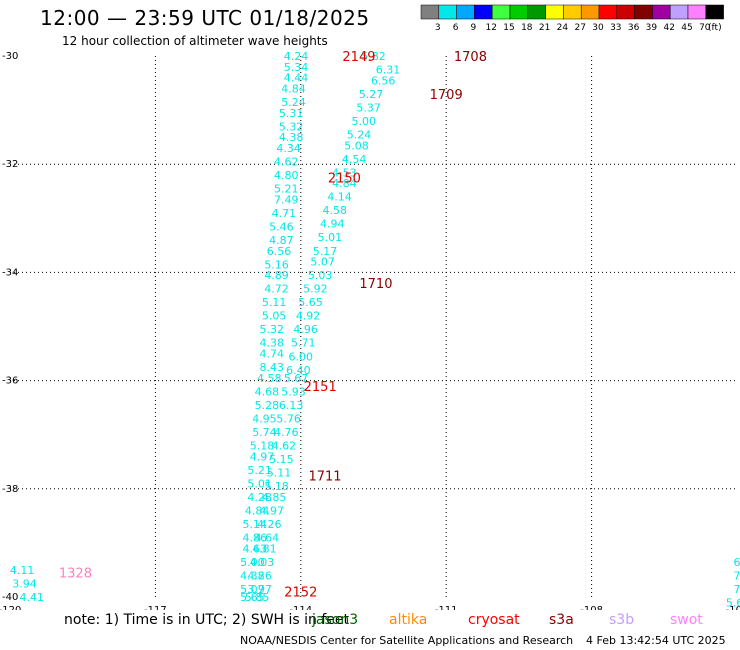 The width and height of the screenshot is (740, 650). What do you see at coordinates (293, 102) in the screenshot?
I see `wave-height-value: 5.24` at bounding box center [293, 102].